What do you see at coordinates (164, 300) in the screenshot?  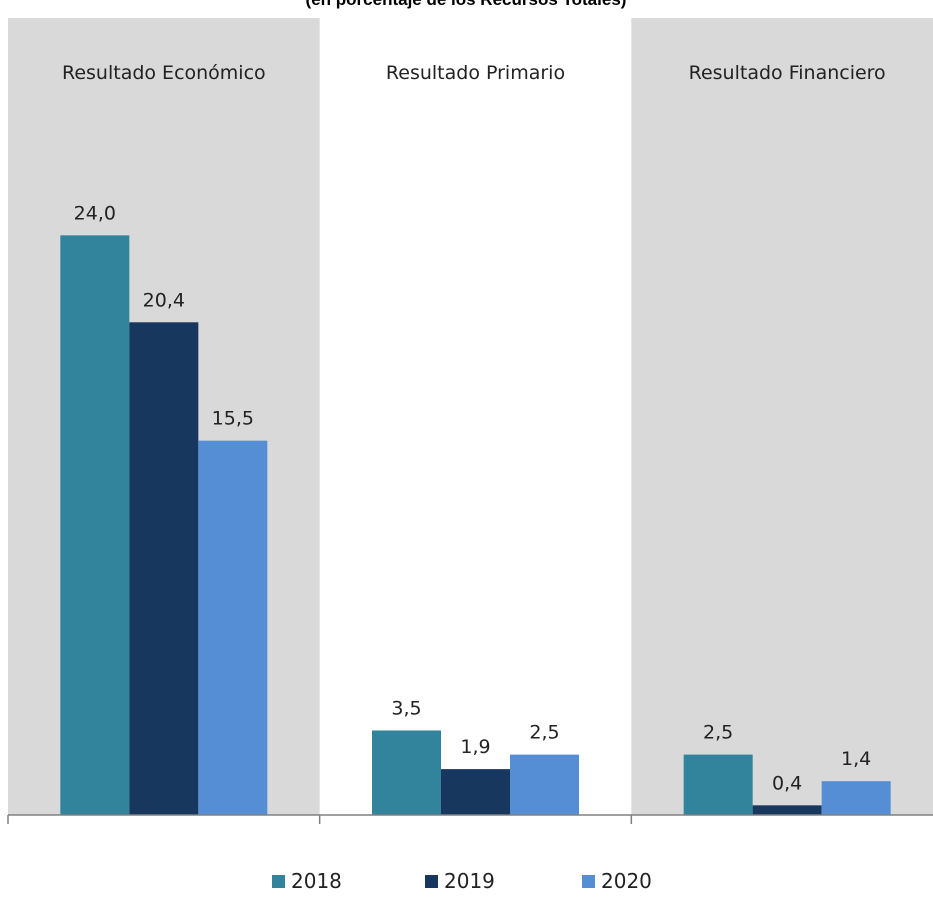 I see `data-label: 20,4` at bounding box center [164, 300].